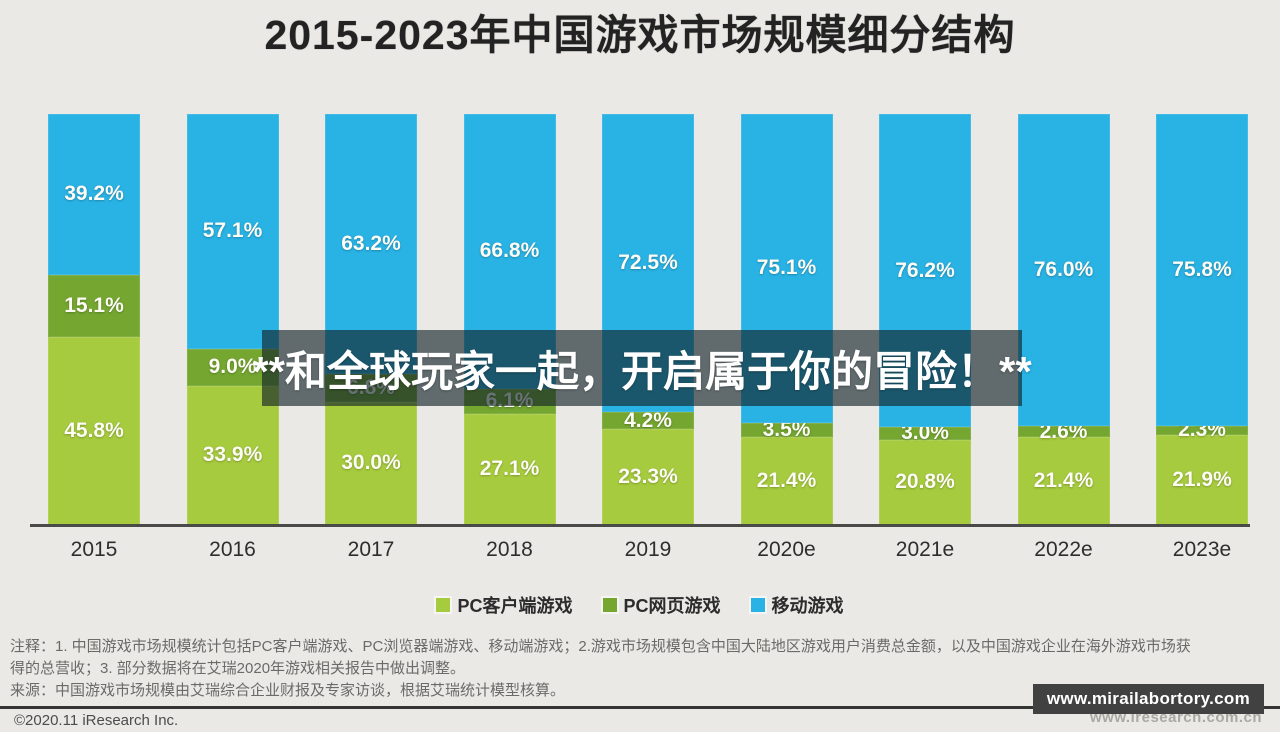  I want to click on segment-value-label: 76.0%, so click(1063, 270).